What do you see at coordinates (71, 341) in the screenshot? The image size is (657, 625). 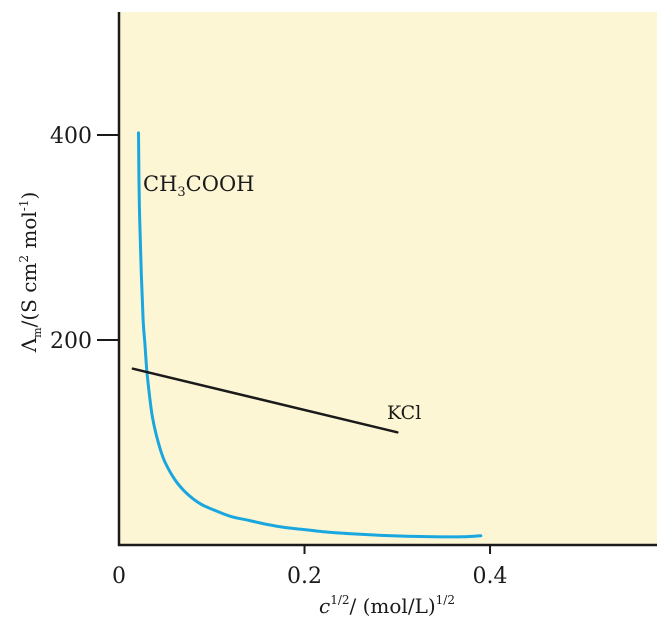 I see `y-tick-label: 200` at bounding box center [71, 341].